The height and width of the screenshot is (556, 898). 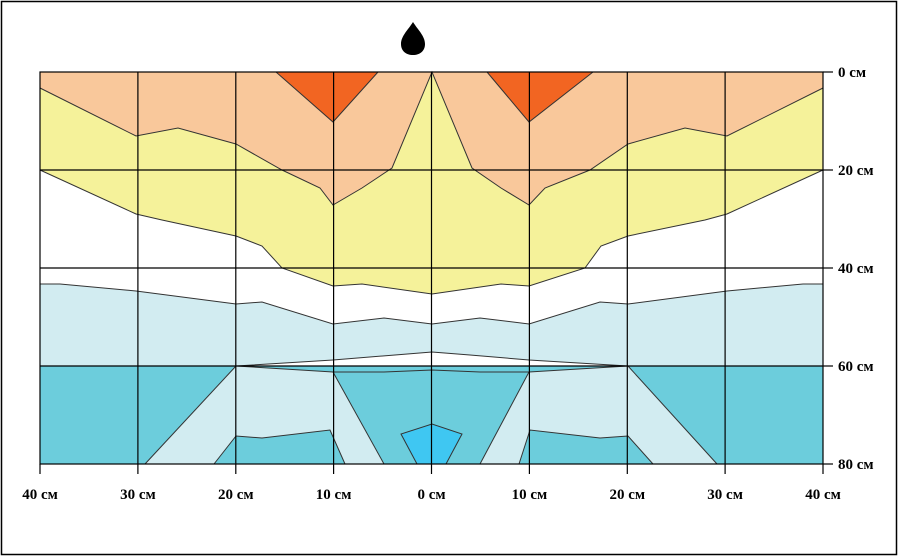 I want to click on drop-icon, so click(x=413, y=38).